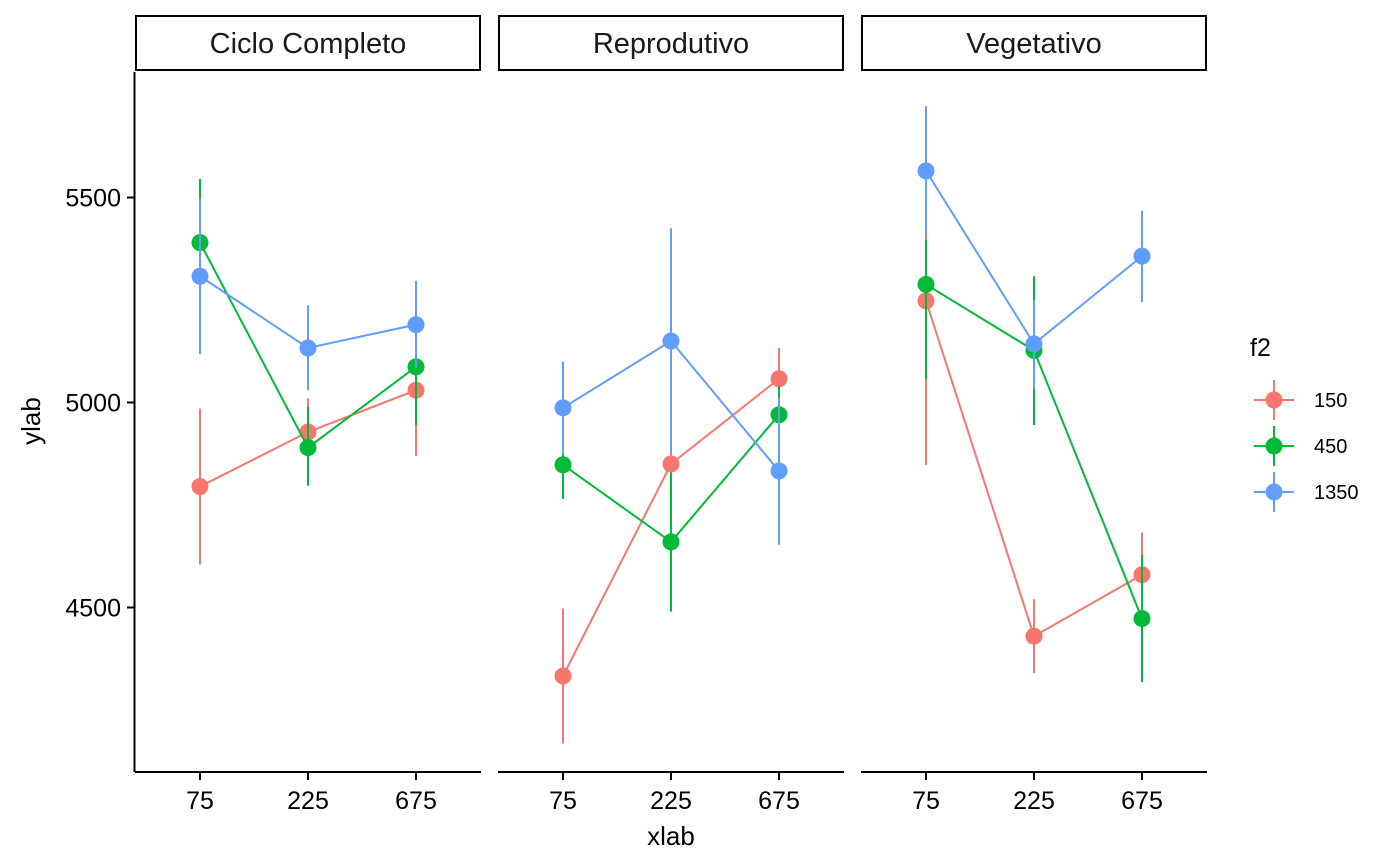 This screenshot has width=1400, height=866. What do you see at coordinates (1260, 348) in the screenshot?
I see `legend-title: f2` at bounding box center [1260, 348].